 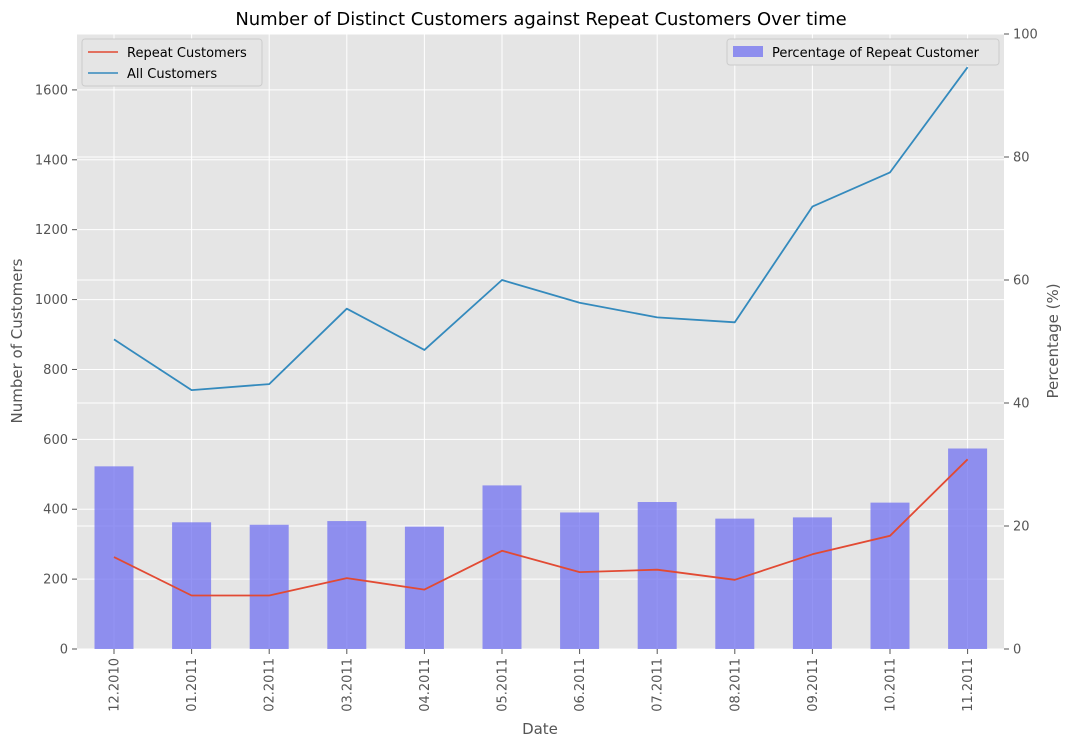 What do you see at coordinates (187, 53) in the screenshot?
I see `legend-label-repeat: Repeat Customers` at bounding box center [187, 53].